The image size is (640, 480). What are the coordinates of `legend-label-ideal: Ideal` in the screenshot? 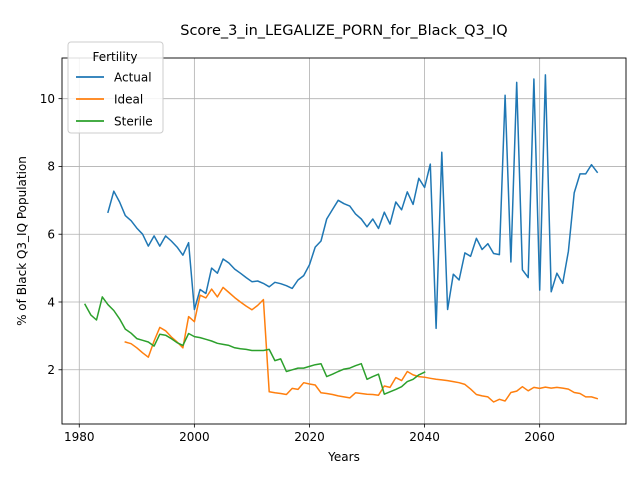 It's located at (128, 100).